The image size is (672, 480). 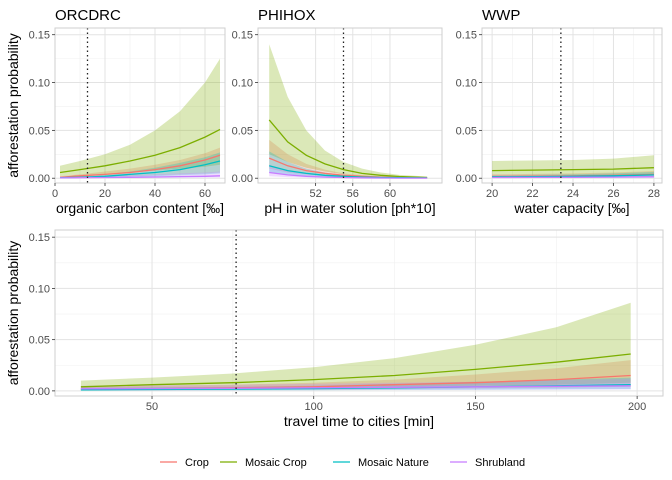 I want to click on panel-title: PHIHOX, so click(x=287, y=15).